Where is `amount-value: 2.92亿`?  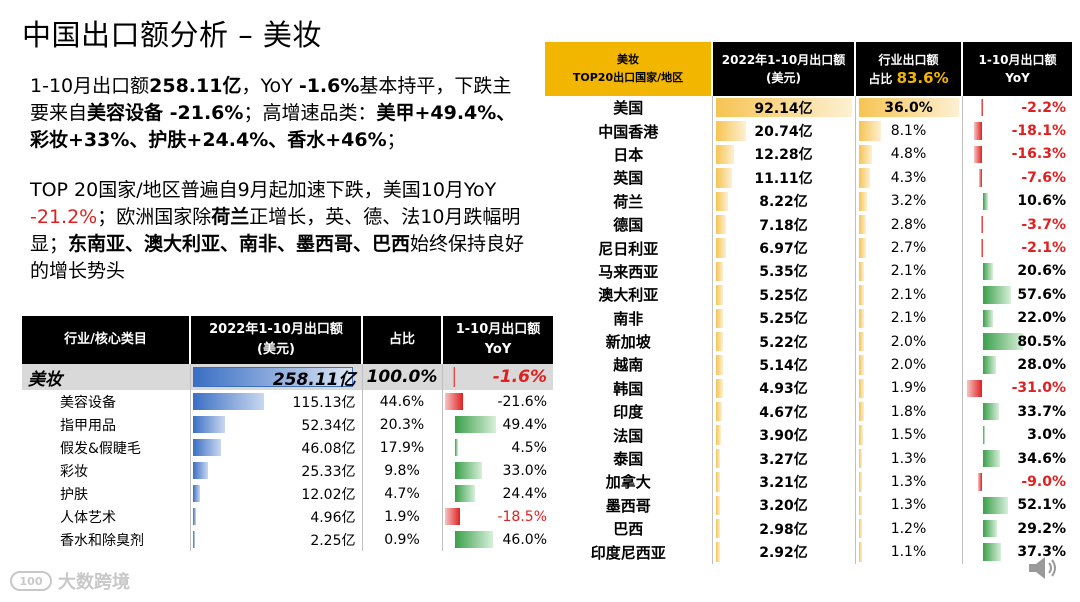
amount-value: 2.92亿 is located at coordinates (783, 553).